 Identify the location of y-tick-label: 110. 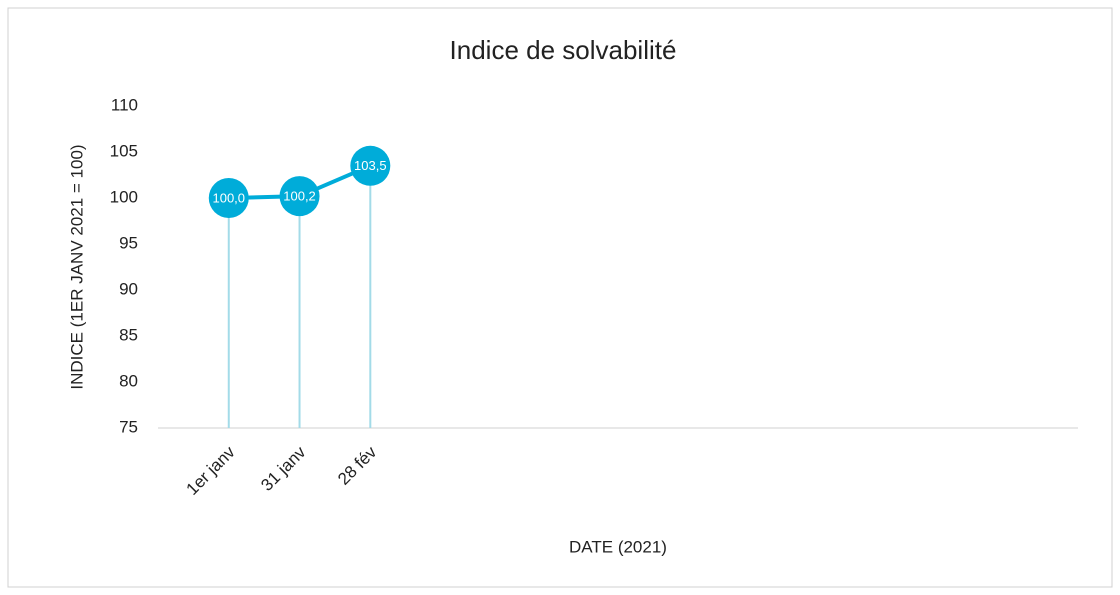
(124, 104).